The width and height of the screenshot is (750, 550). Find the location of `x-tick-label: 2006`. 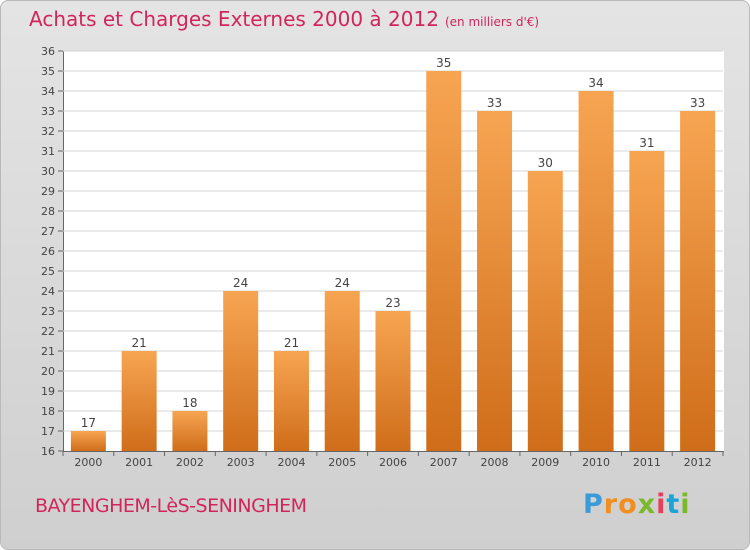

x-tick-label: 2006 is located at coordinates (393, 462).